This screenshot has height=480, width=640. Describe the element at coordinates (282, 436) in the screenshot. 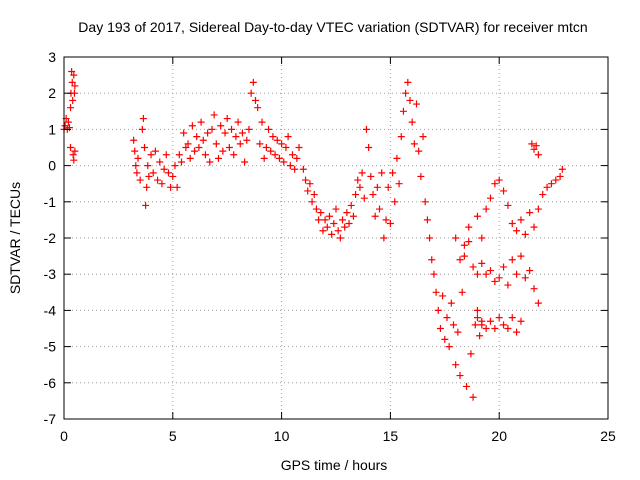

I see `x-tick-label: 10` at that location.